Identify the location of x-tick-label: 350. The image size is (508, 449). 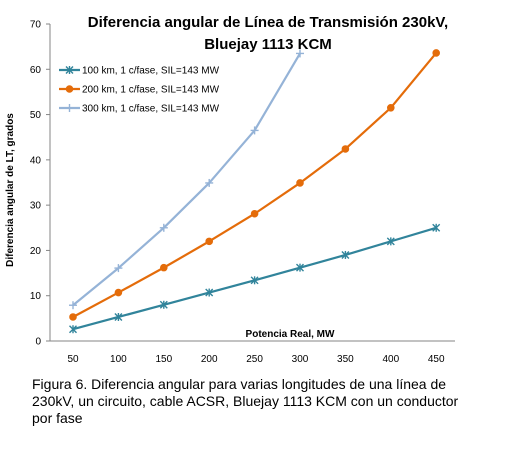
(345, 359).